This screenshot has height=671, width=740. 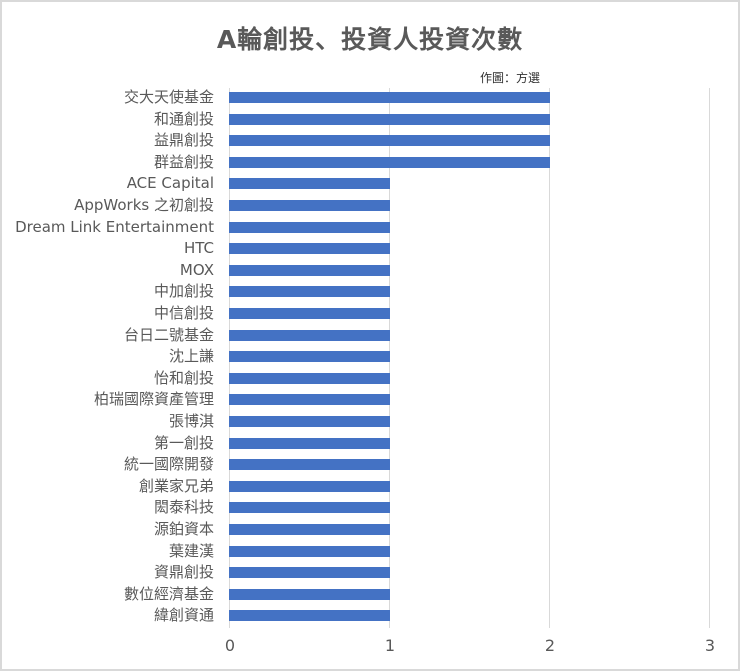 I want to click on category-label: 沈上謙, so click(x=191, y=356).